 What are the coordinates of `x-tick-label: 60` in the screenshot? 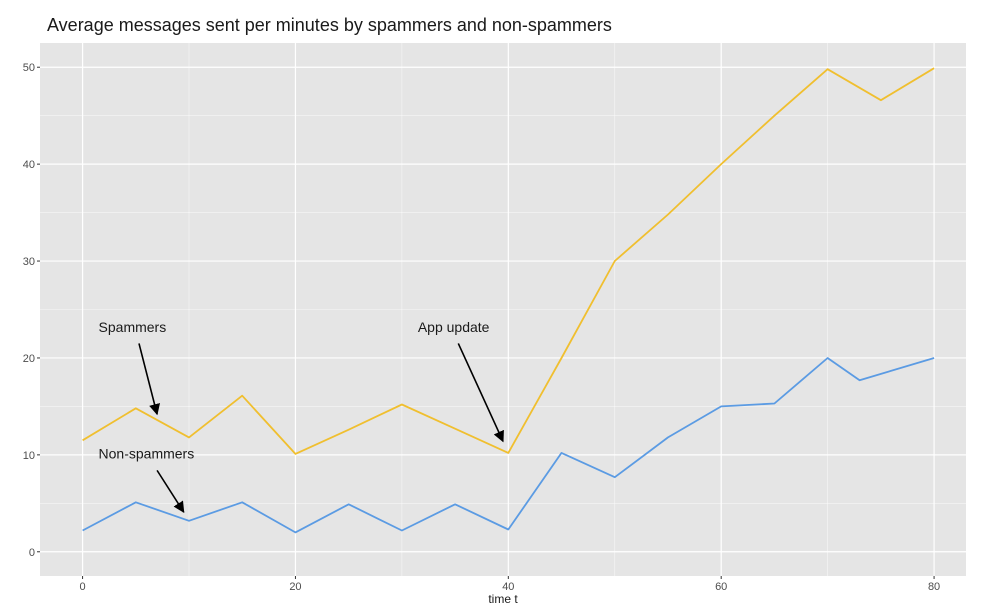 It's located at (721, 587).